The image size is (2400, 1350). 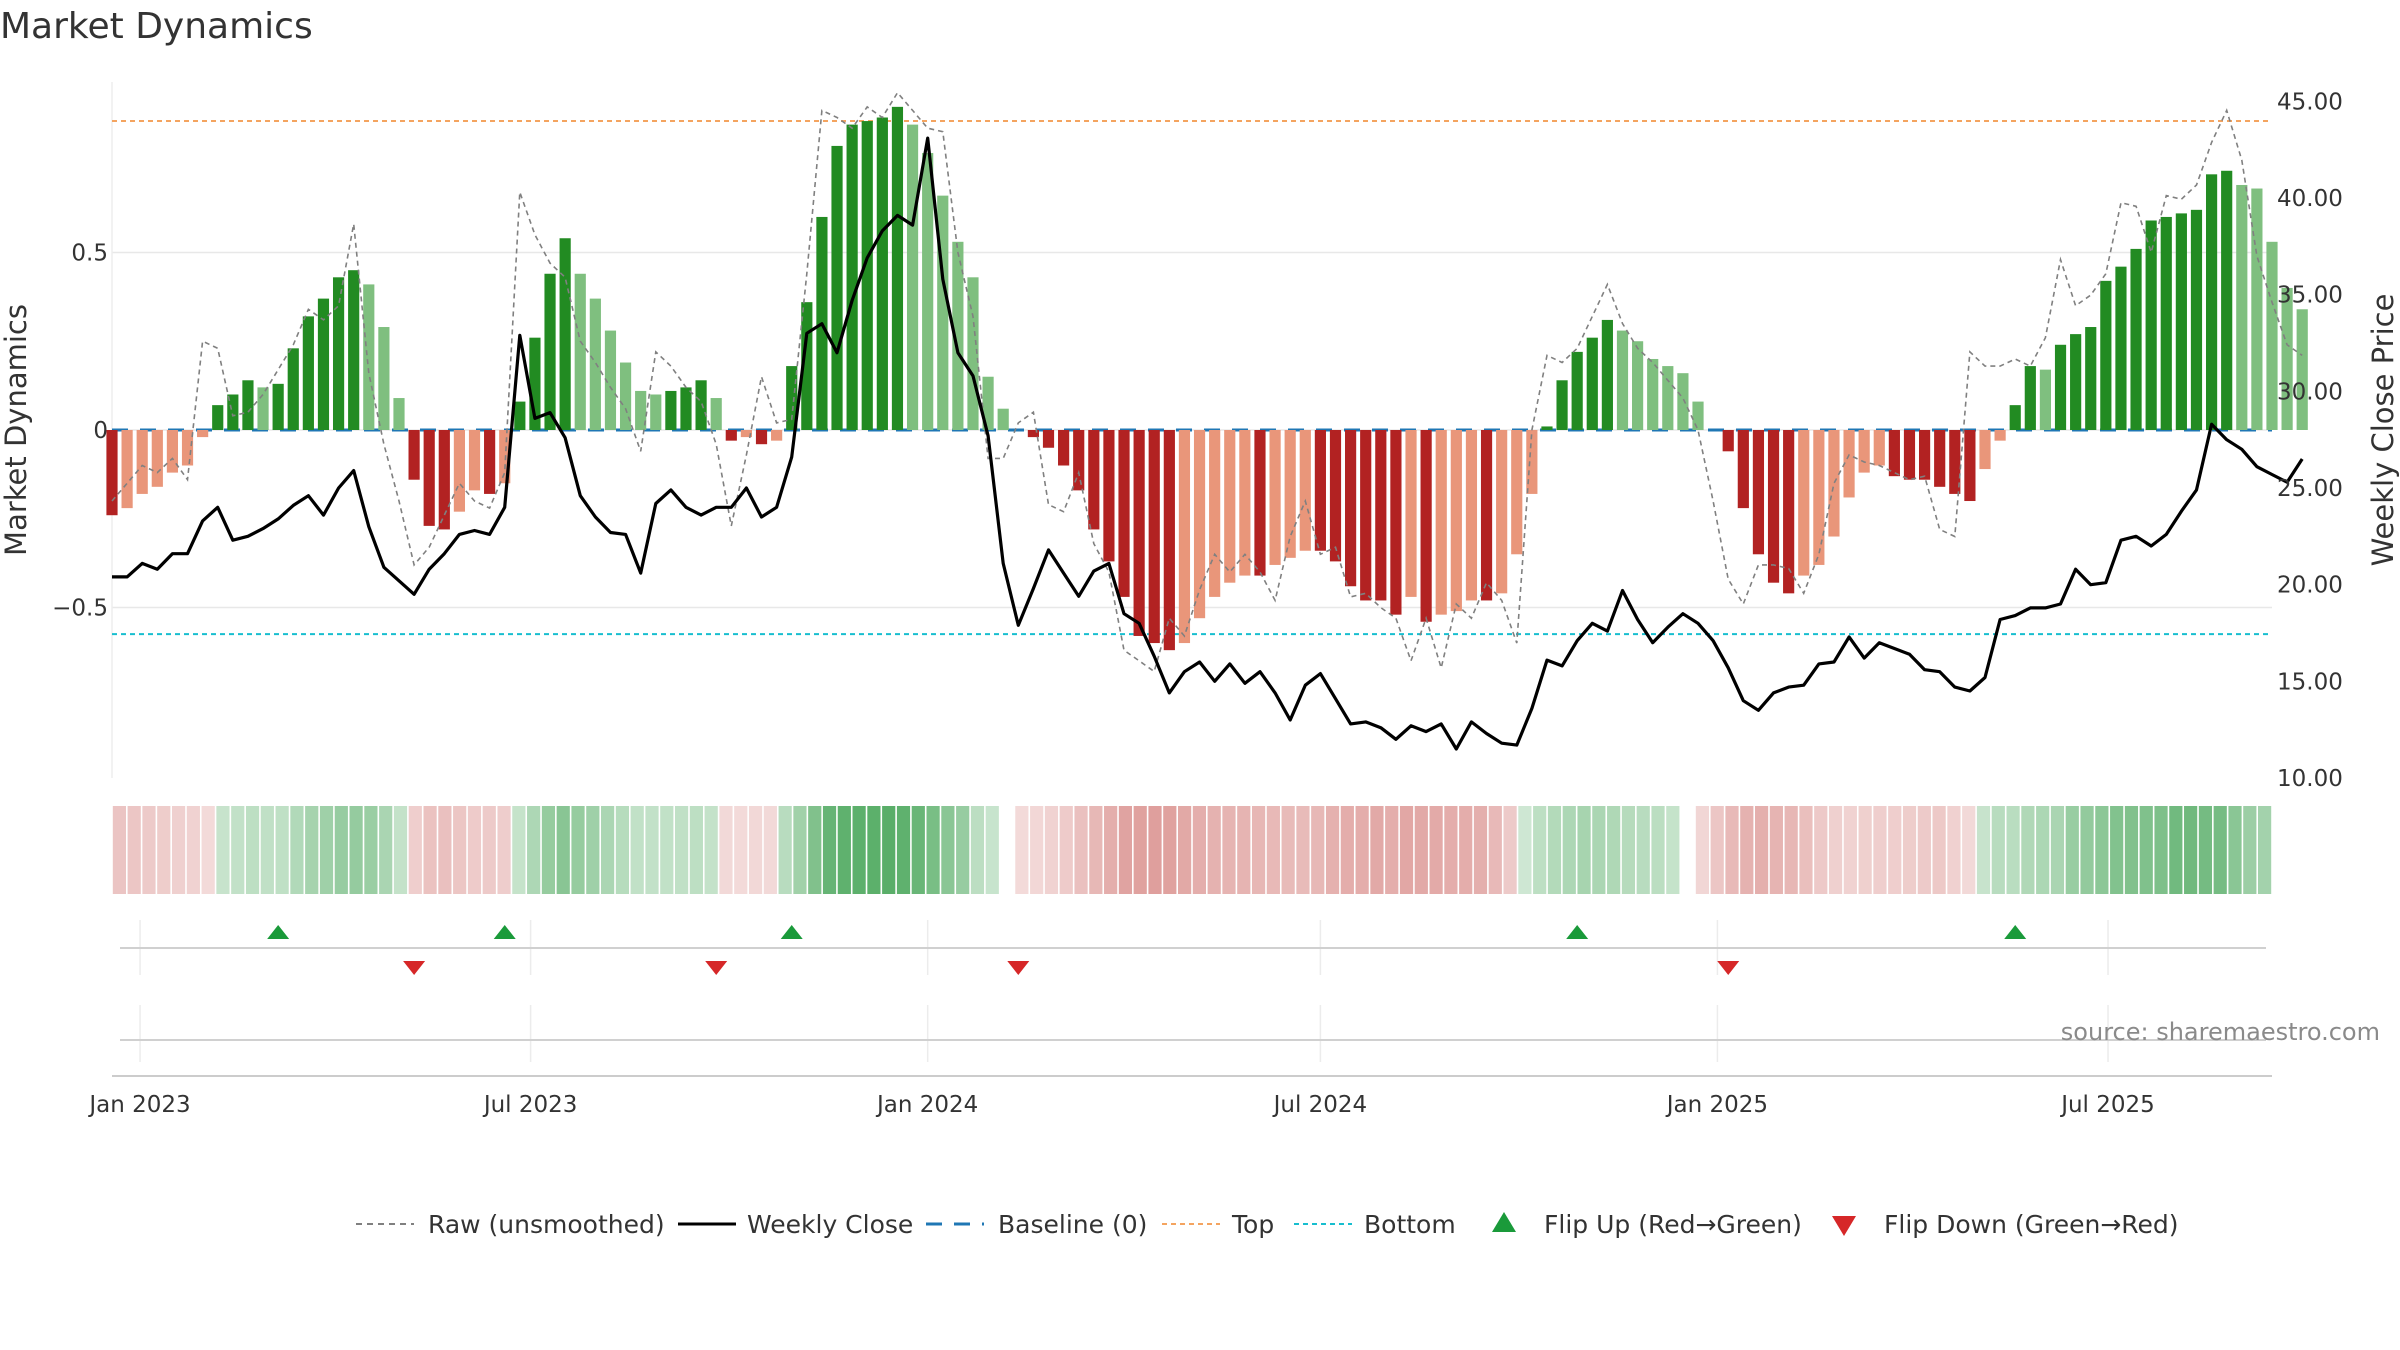 What do you see at coordinates (1577, 932) in the screenshot?
I see `flip-up-marker` at bounding box center [1577, 932].